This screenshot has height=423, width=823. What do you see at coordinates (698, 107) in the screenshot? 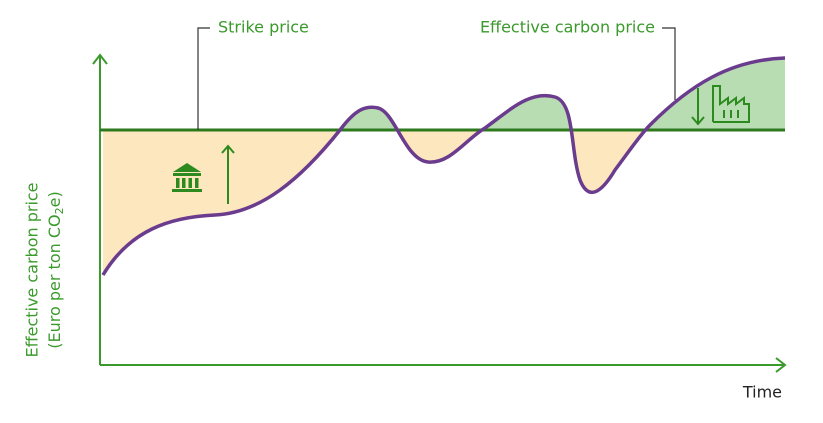
I see `down-arrow` at bounding box center [698, 107].